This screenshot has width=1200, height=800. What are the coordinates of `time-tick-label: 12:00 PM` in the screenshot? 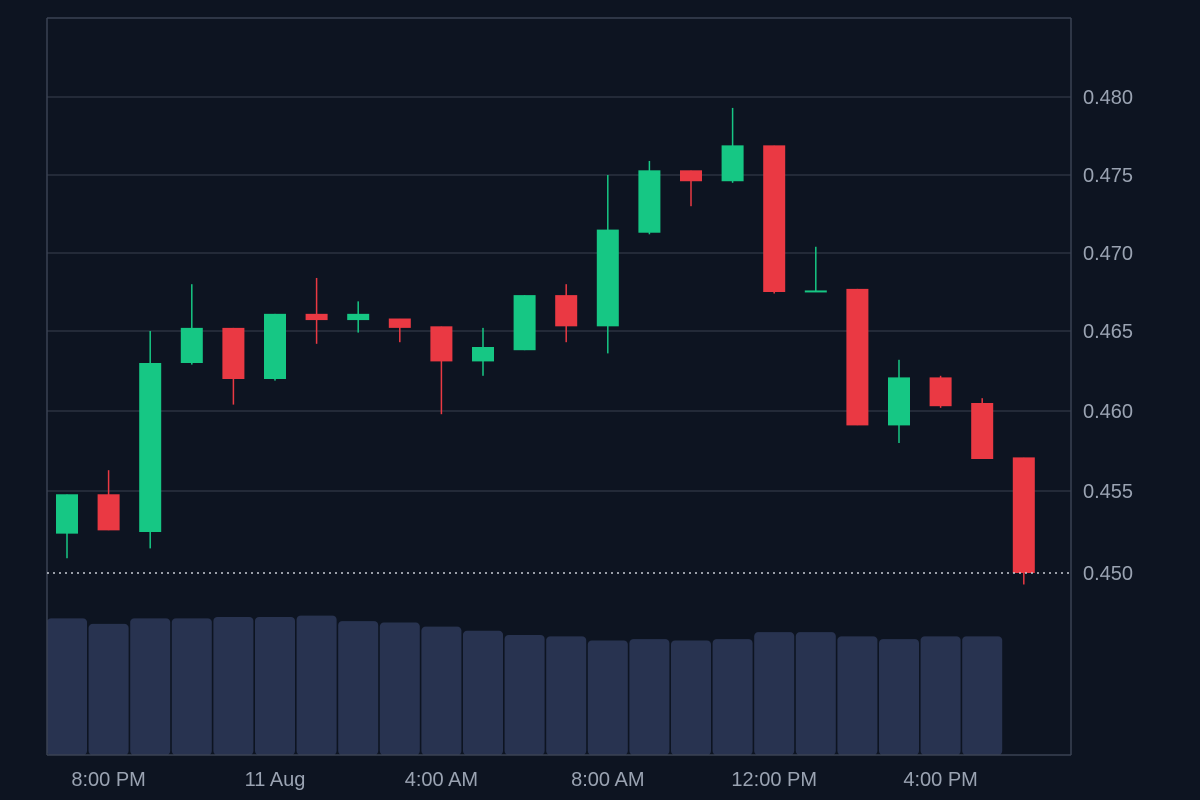 It's located at (774, 780).